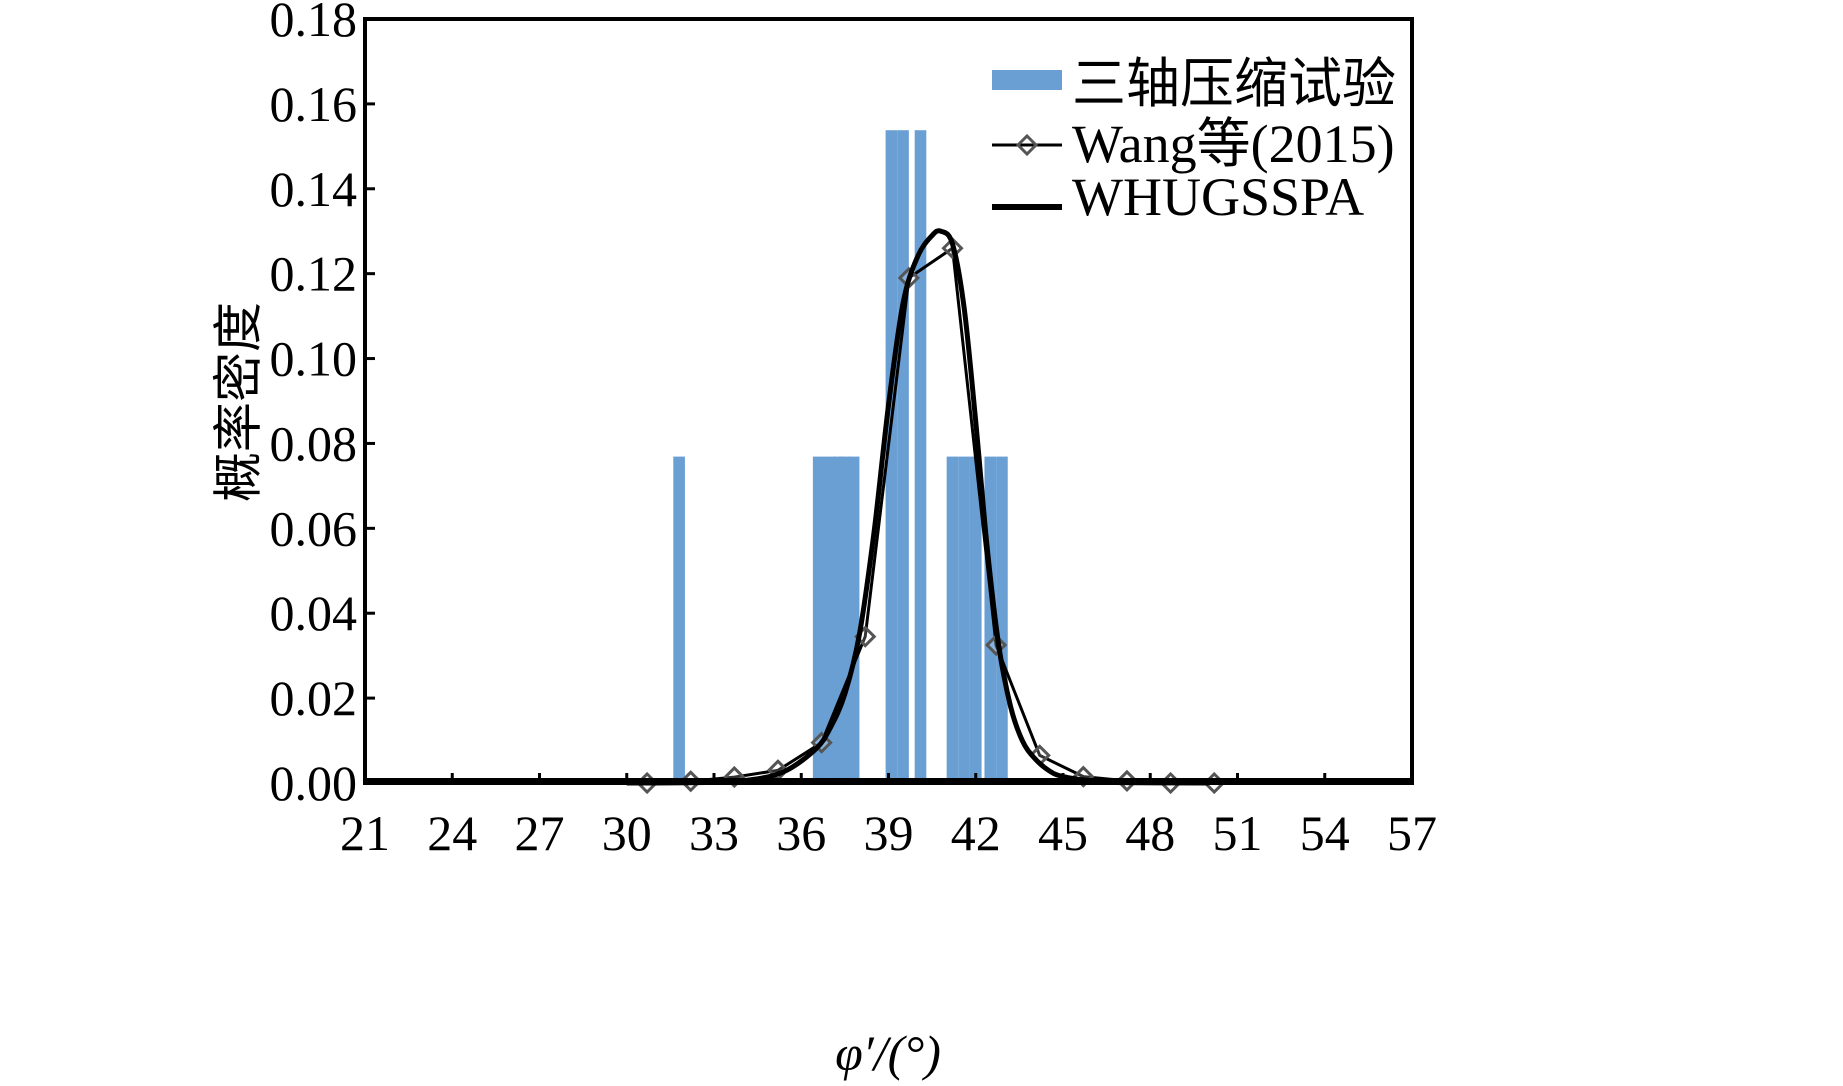 The image size is (1843, 1086). Describe the element at coordinates (1218, 197) in the screenshot. I see `legend-label-whugsspa: WHUGSSPA` at that location.